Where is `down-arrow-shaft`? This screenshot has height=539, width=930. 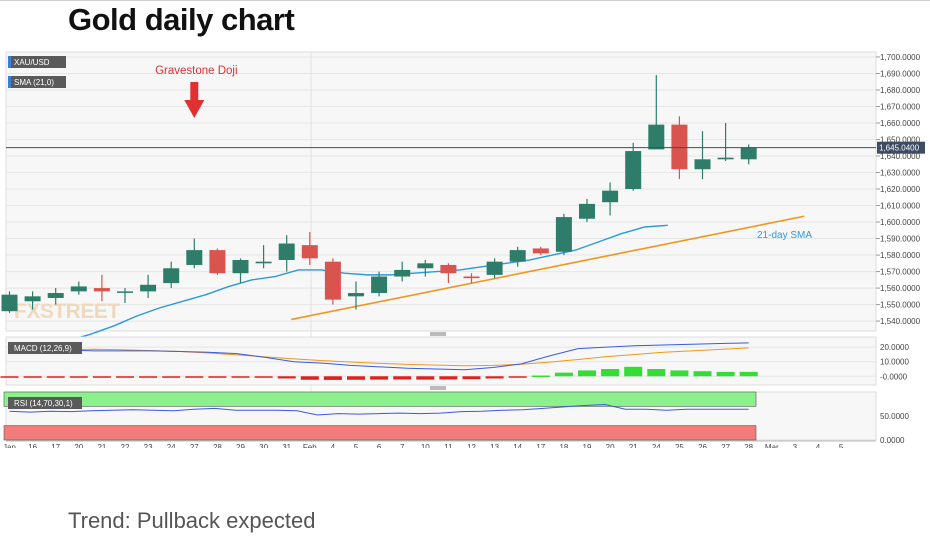
down-arrow-shaft is located at coordinates (194, 92).